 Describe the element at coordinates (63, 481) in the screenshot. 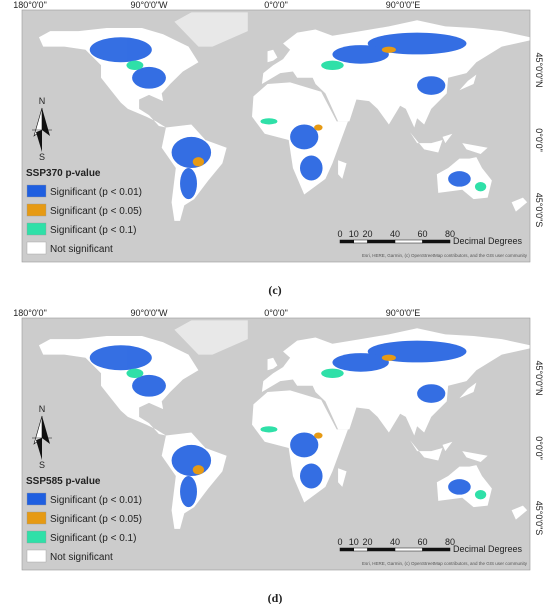

I see `legend-title: SSP585 p-value` at that location.